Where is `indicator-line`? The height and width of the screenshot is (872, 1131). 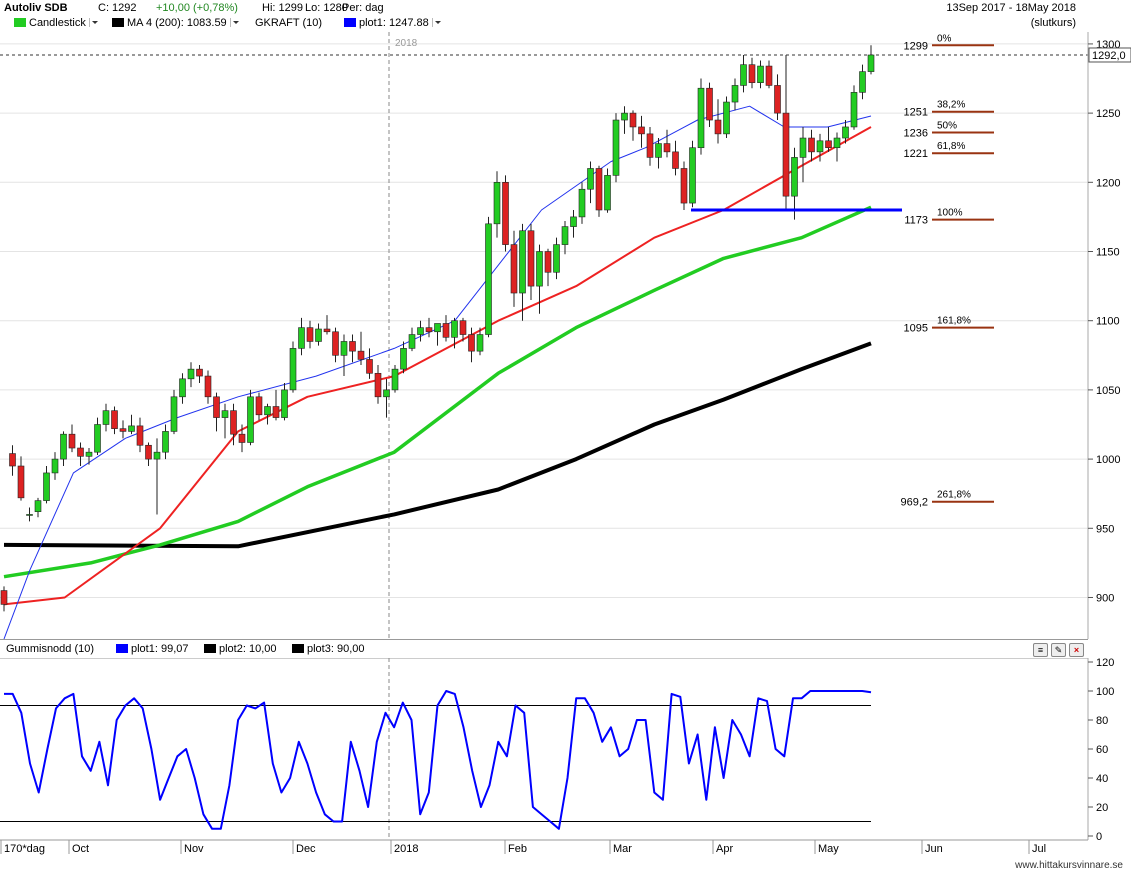
indicator-line is located at coordinates (438, 760).